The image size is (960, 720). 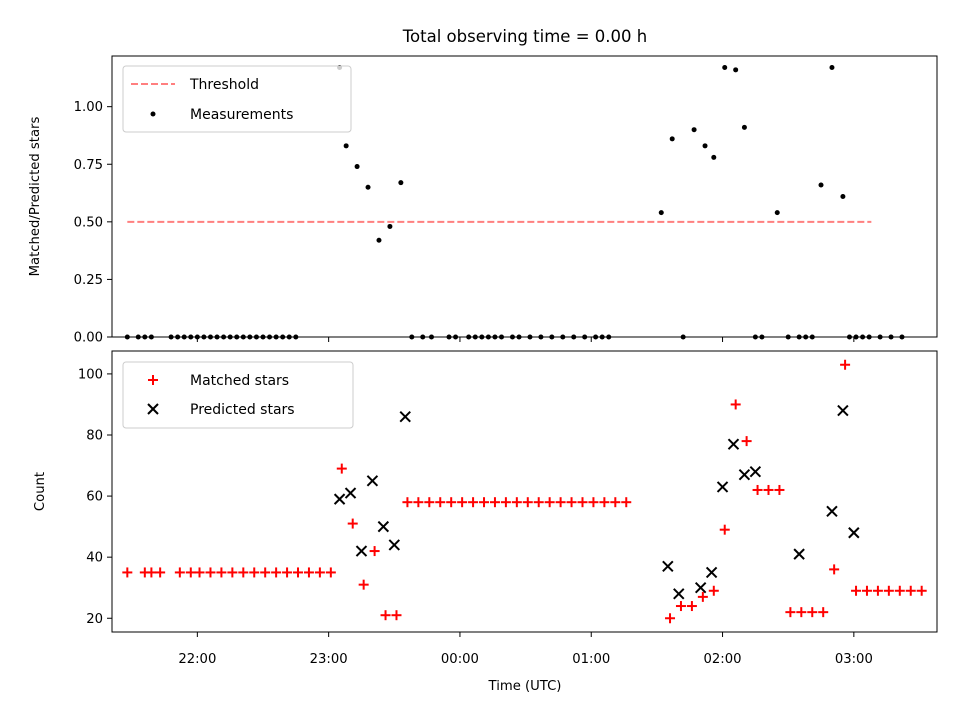 What do you see at coordinates (242, 410) in the screenshot?
I see `legend-predicted-label: Predicted stars` at bounding box center [242, 410].